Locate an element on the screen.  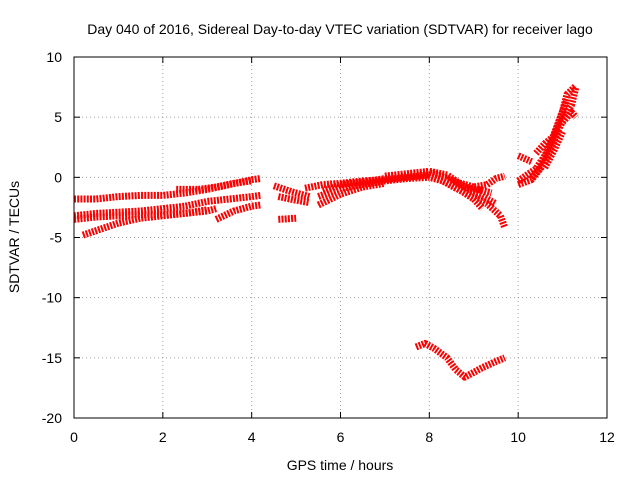
x-tick-label: 2 is located at coordinates (163, 437).